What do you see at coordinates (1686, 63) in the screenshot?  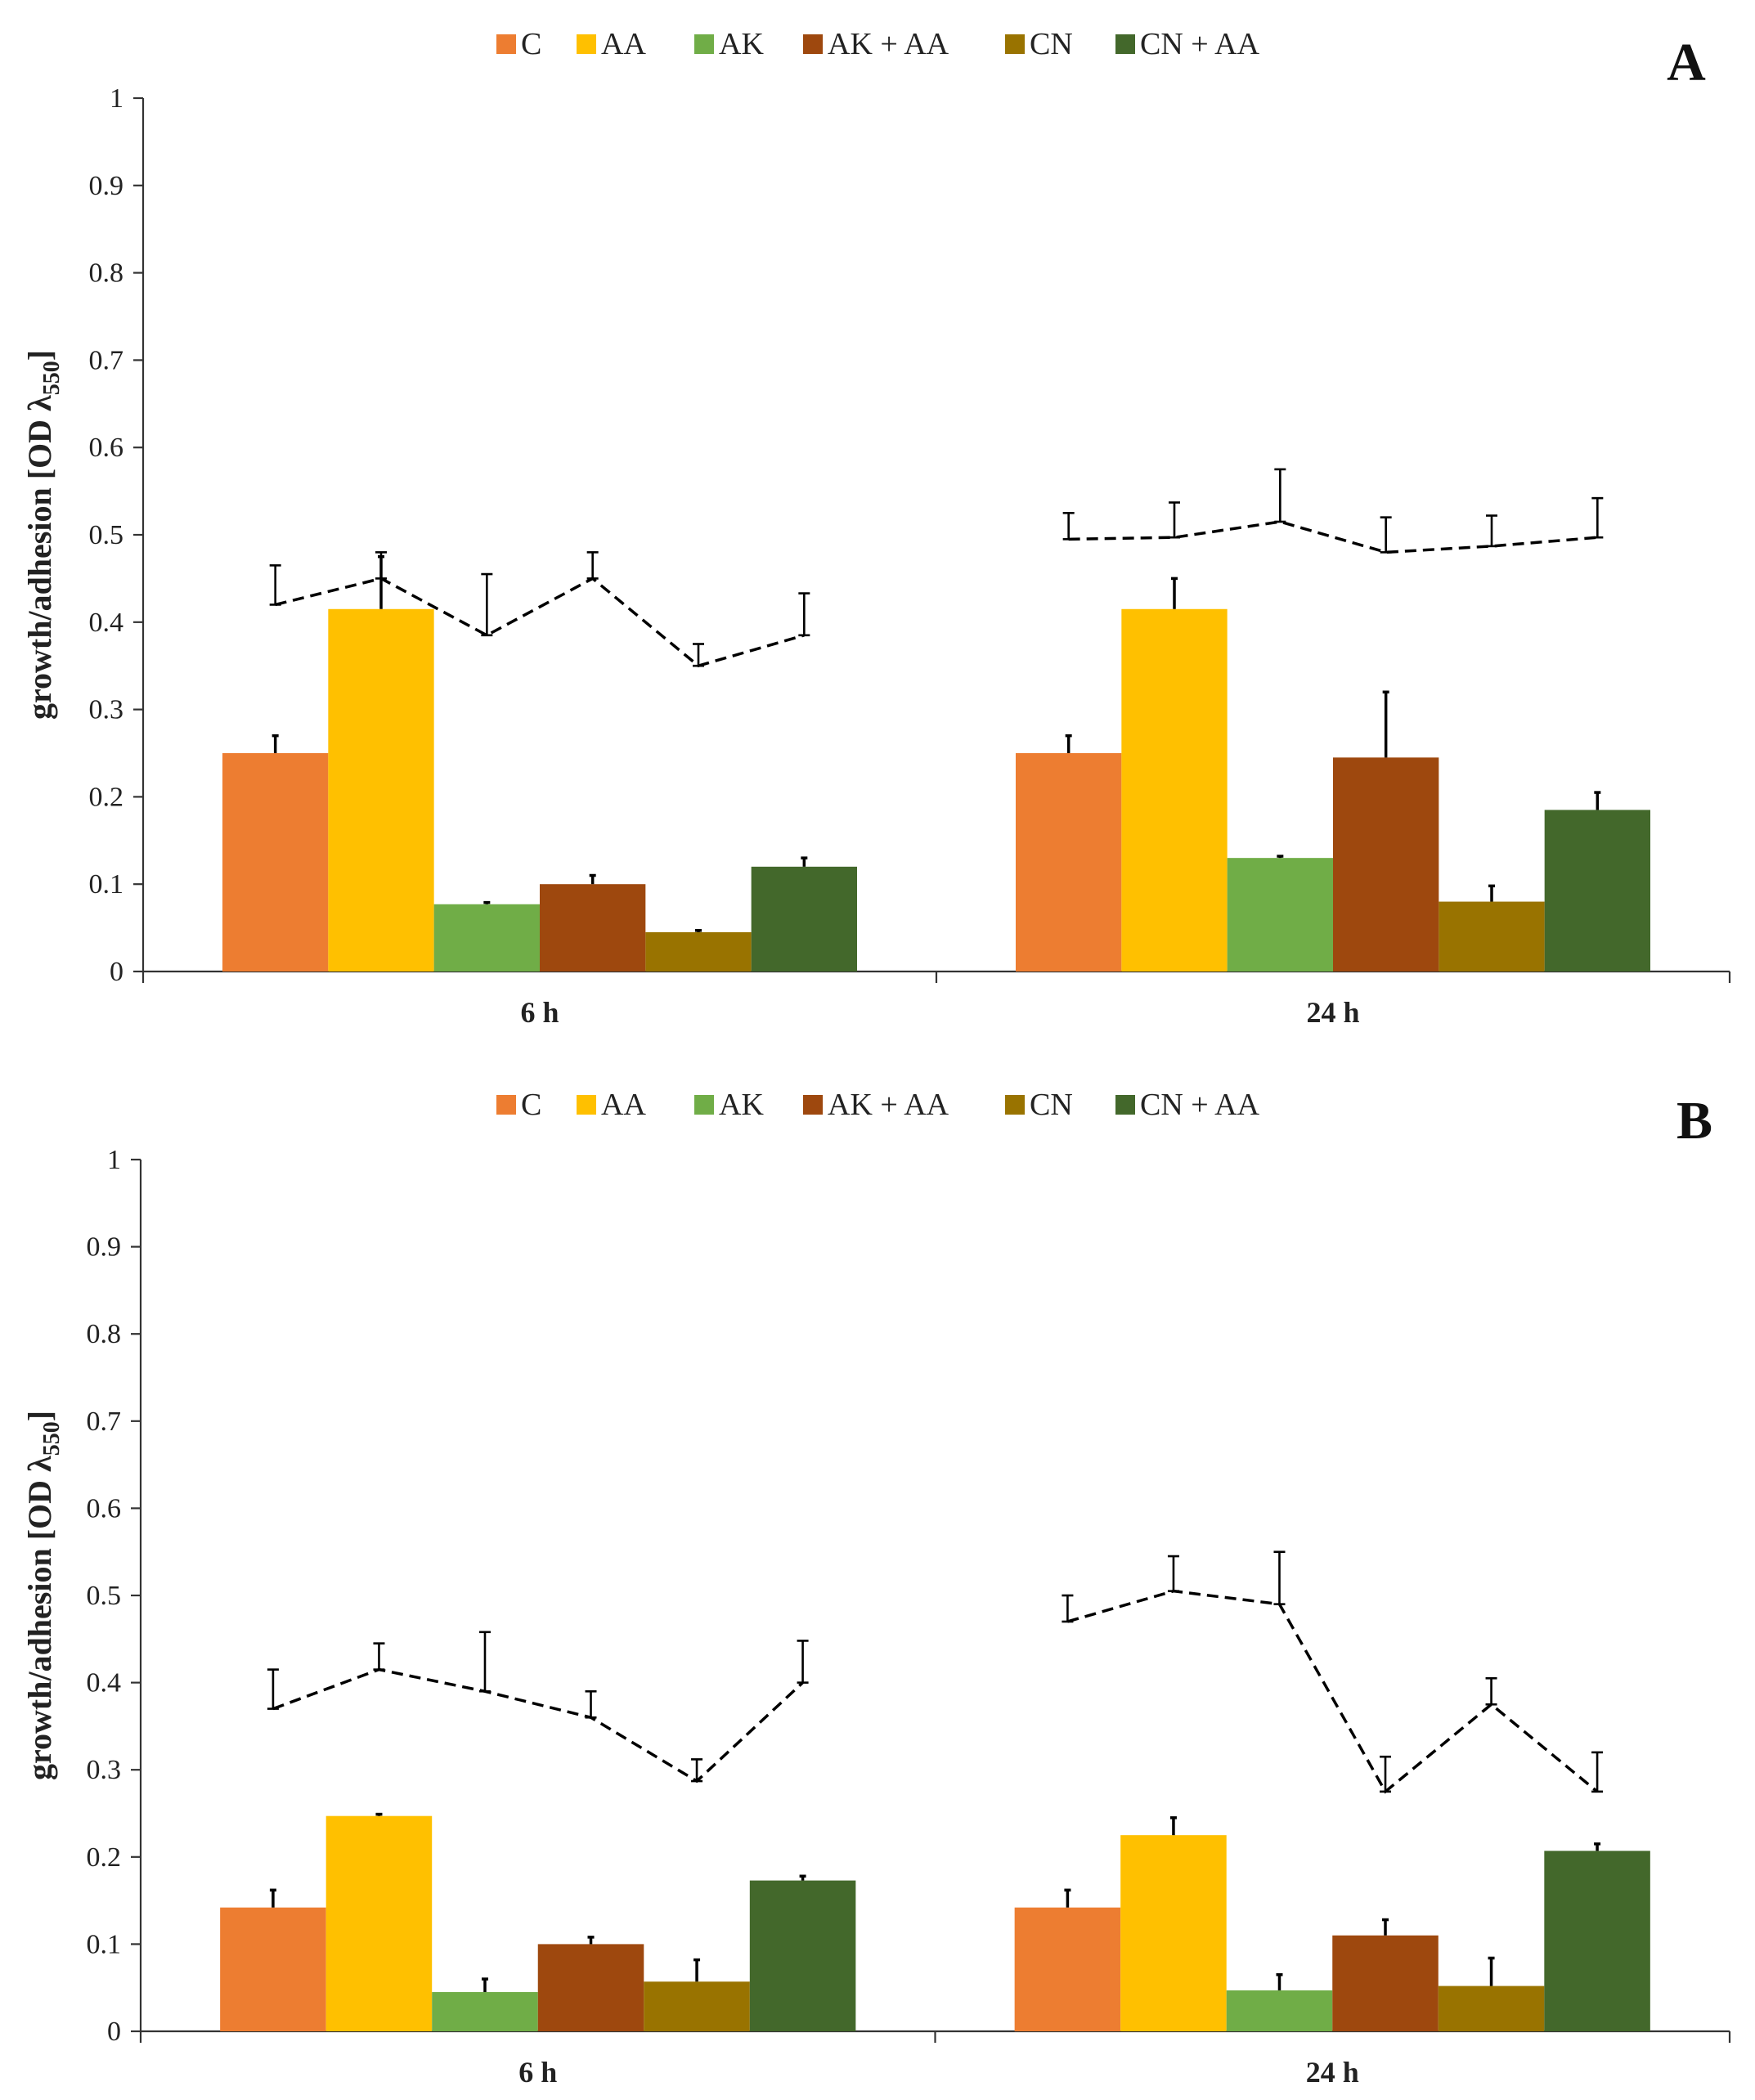 I see `panel-letter: A` at bounding box center [1686, 63].